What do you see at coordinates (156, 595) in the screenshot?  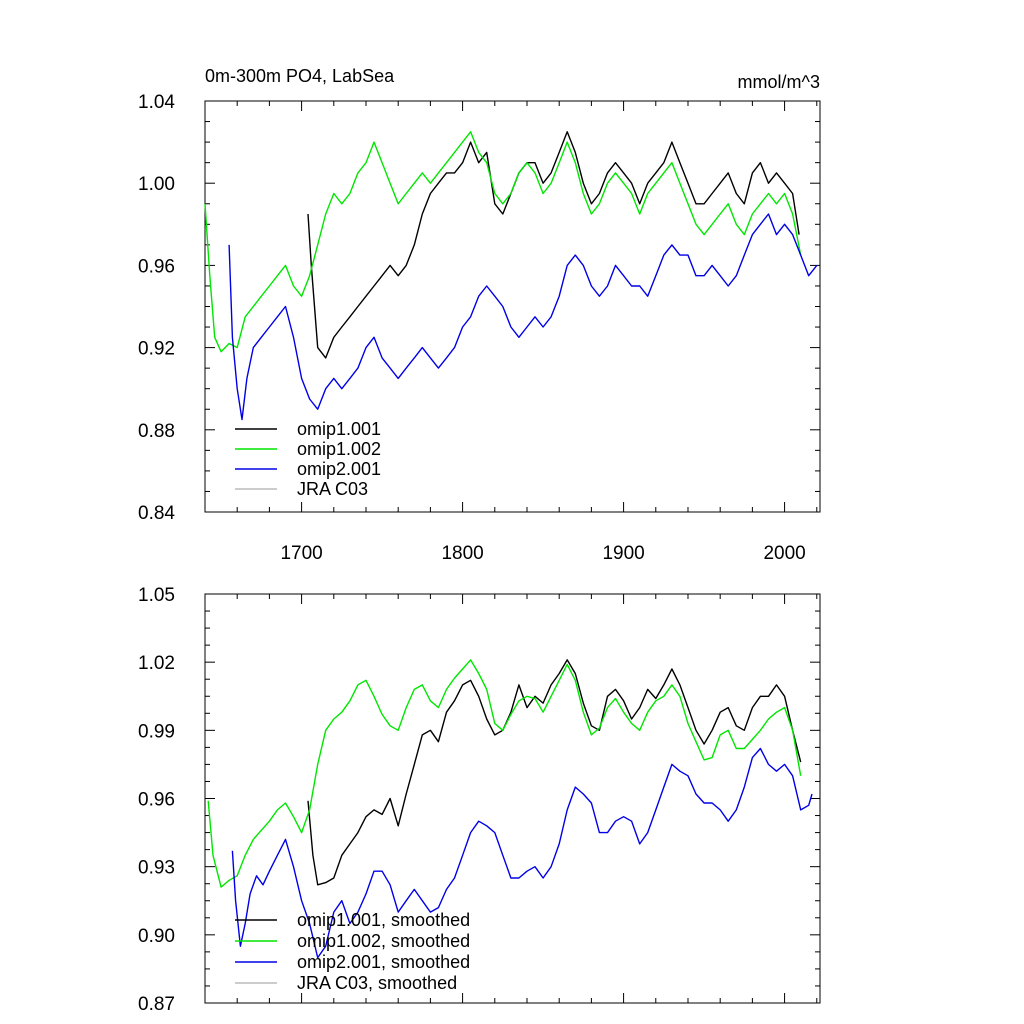 I see `y-tick-label: 1.05` at bounding box center [156, 595].